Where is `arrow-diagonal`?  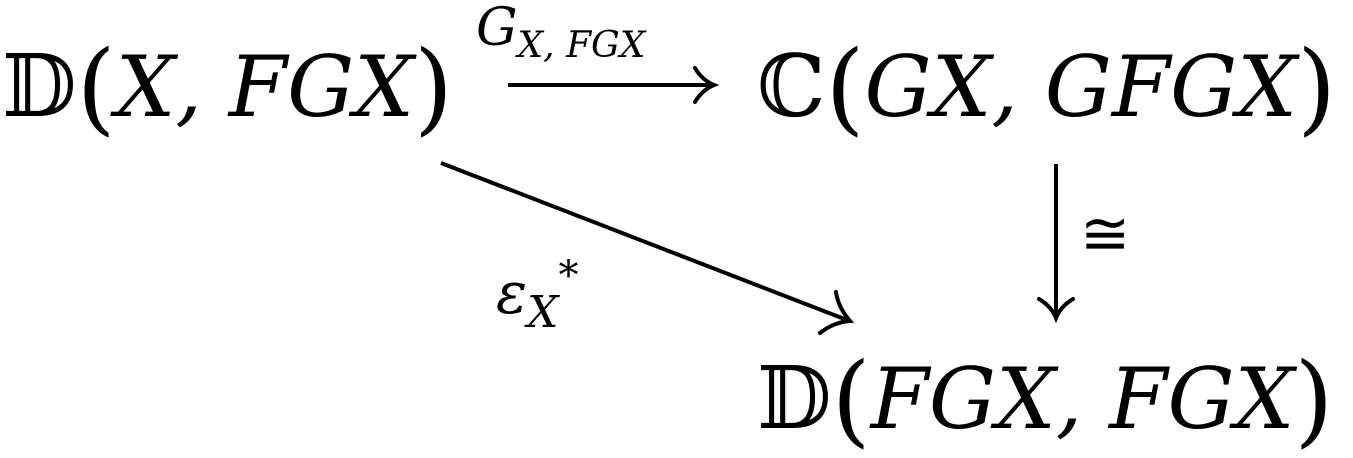
arrow-diagonal is located at coordinates (647, 248).